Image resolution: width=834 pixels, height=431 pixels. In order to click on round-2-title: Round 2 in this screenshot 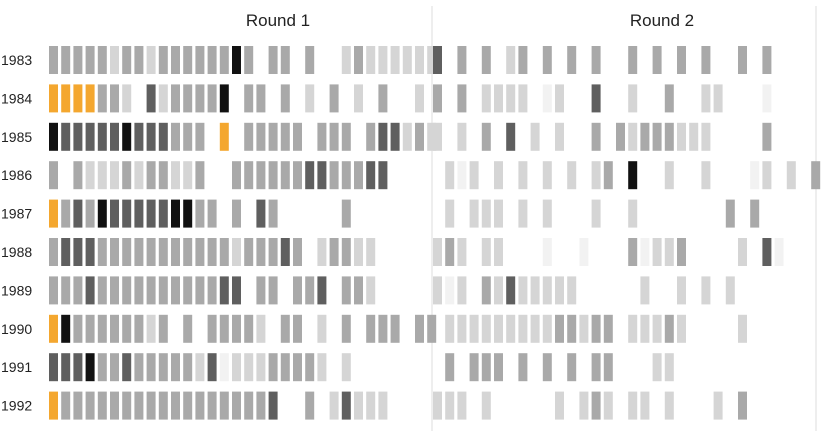, I will do `click(662, 20)`.